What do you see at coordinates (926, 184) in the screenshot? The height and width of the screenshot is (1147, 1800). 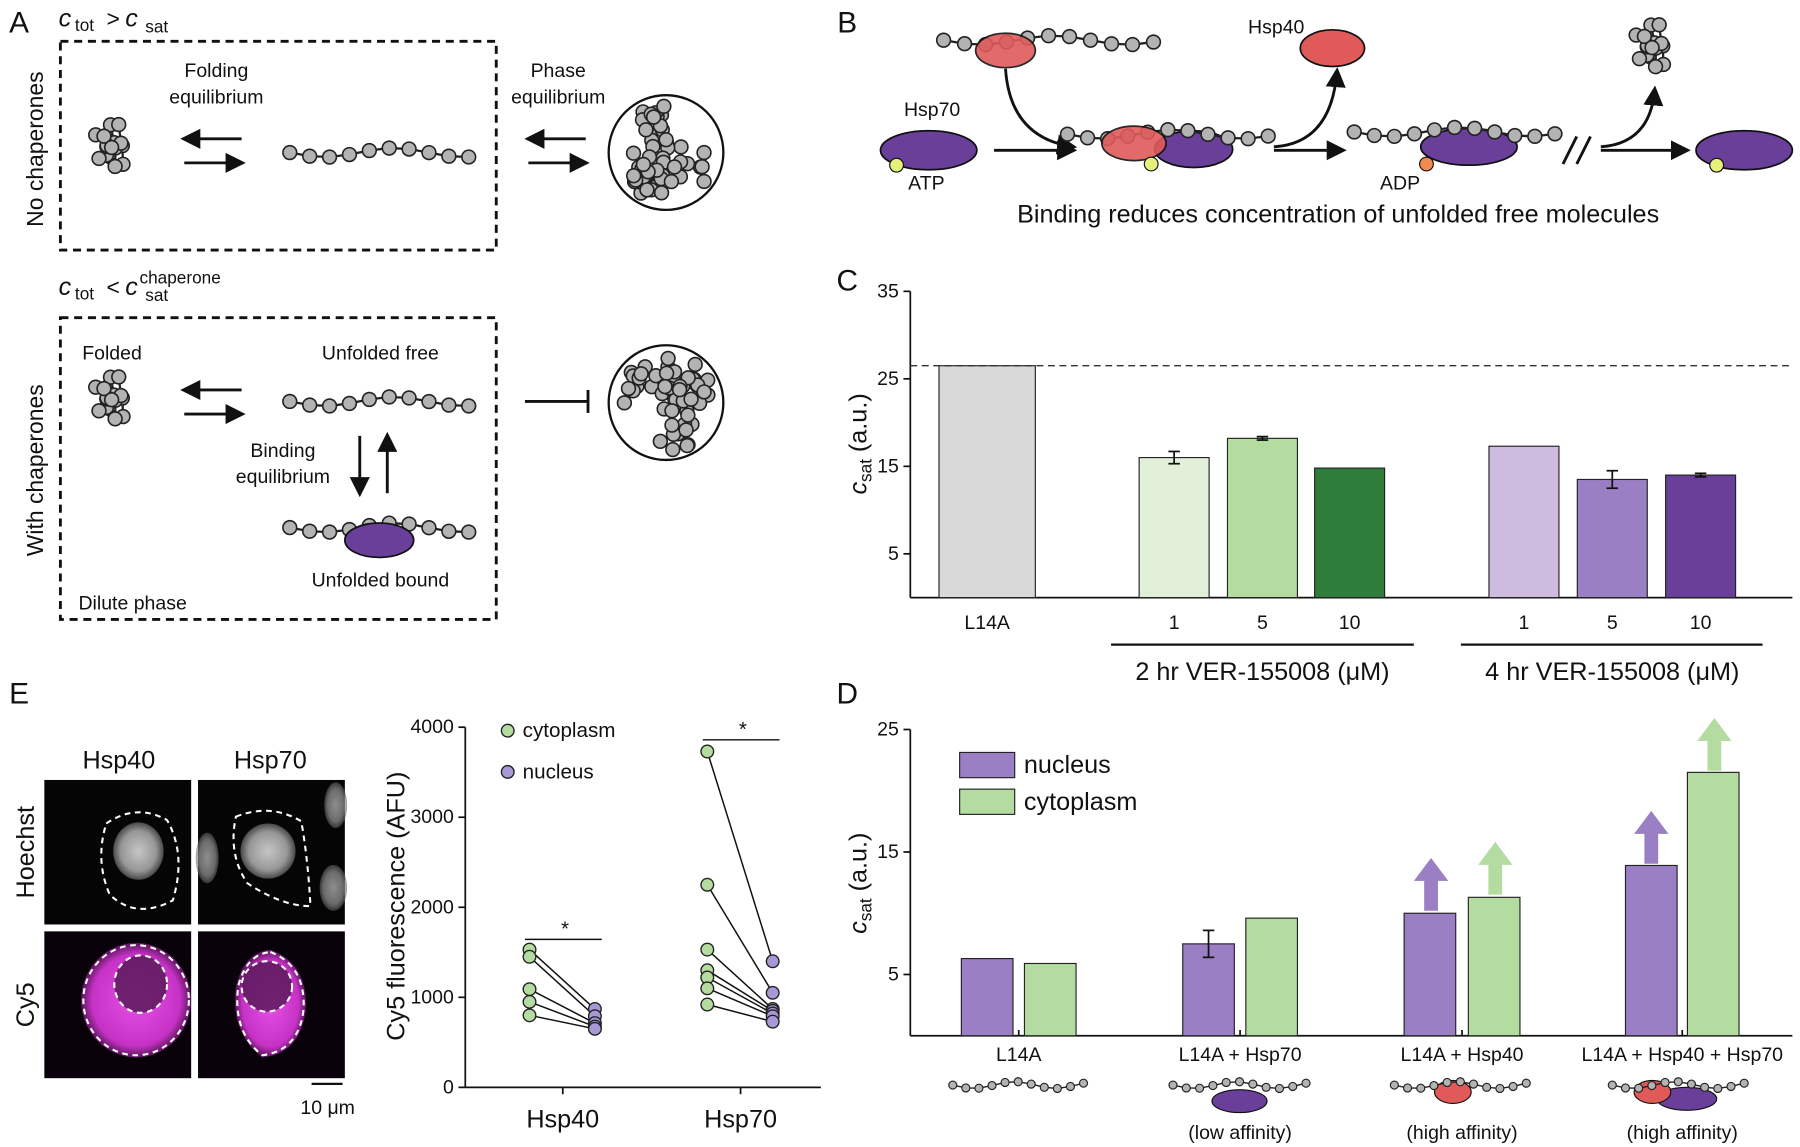 I see `label: ATP` at bounding box center [926, 184].